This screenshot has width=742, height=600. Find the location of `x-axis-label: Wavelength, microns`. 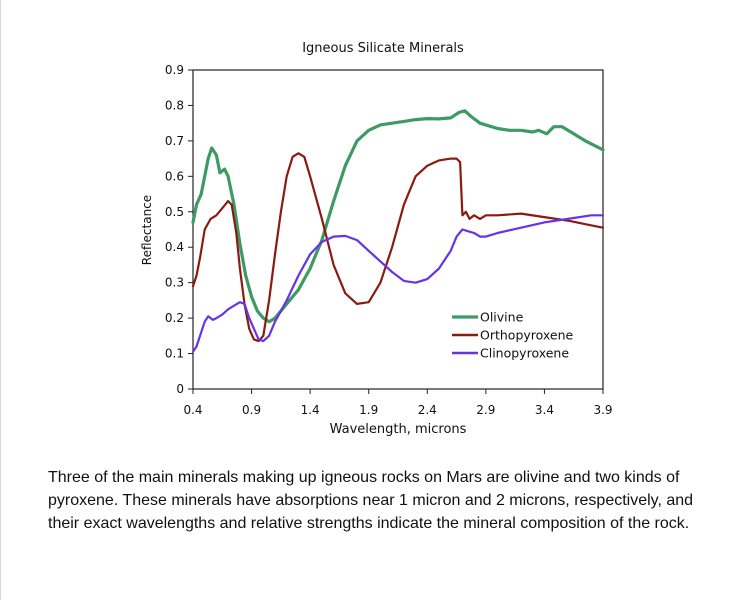

x-axis-label: Wavelength, microns is located at coordinates (398, 429).